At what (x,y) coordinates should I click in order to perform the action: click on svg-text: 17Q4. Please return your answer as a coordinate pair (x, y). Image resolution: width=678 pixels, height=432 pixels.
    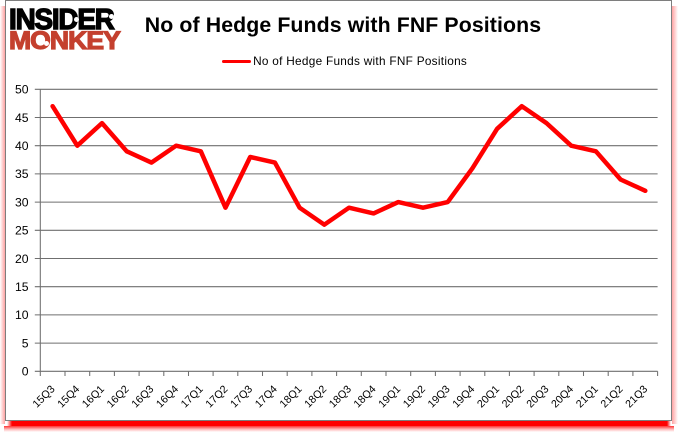
    Looking at the image, I should click on (266, 396).